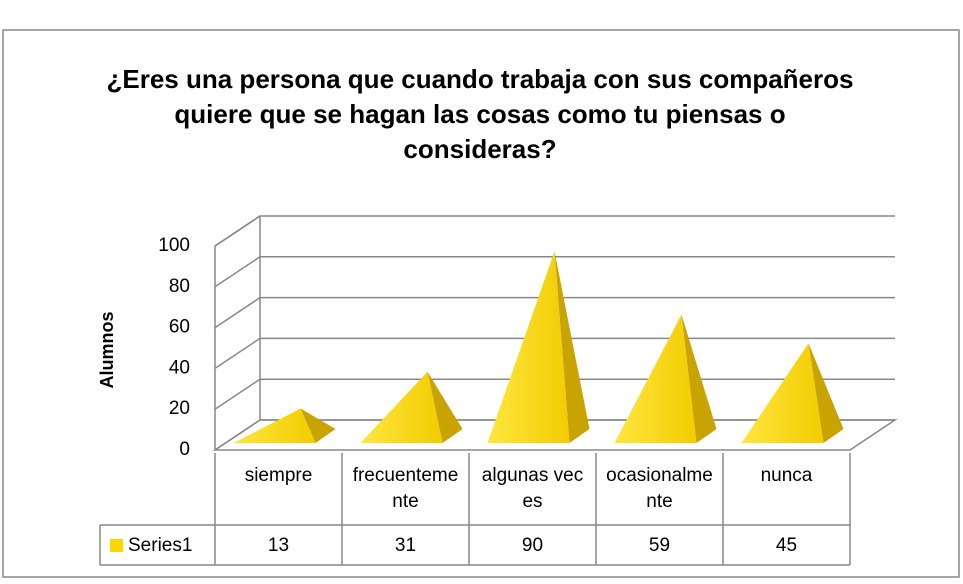  I want to click on y-tick-label: 100, so click(174, 245).